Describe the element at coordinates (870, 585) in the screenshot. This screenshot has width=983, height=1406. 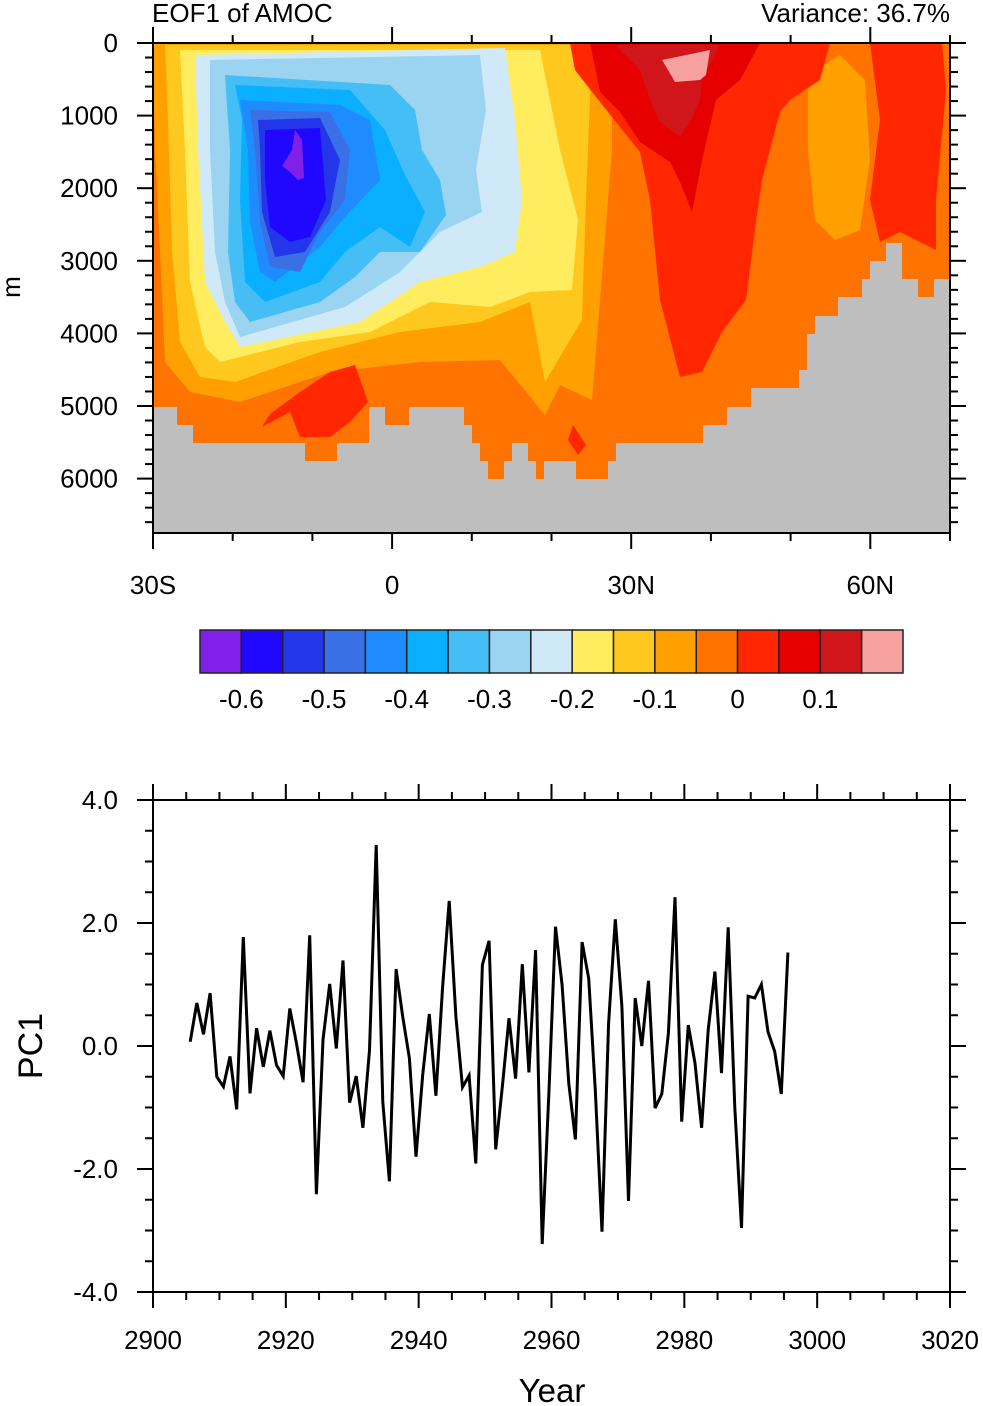
I see `map-x-tick-label: 60N` at that location.